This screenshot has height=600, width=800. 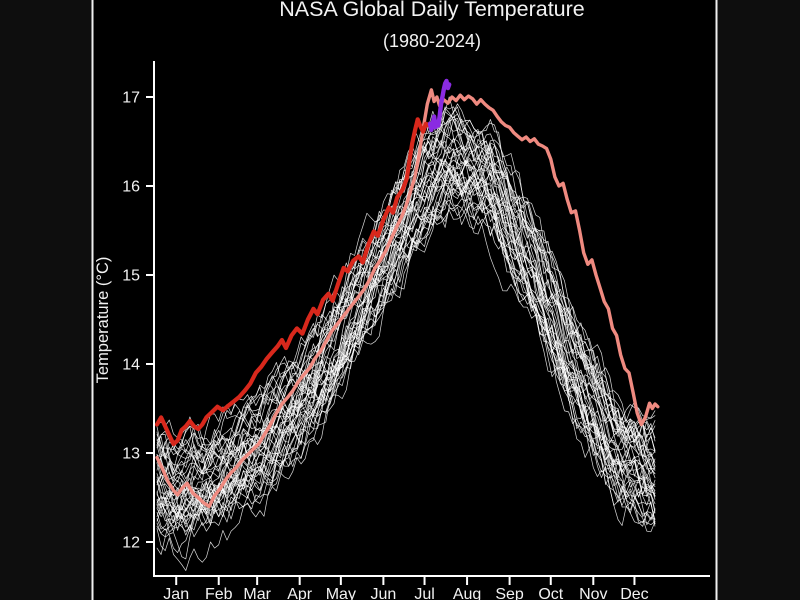 What do you see at coordinates (131, 187) in the screenshot?
I see `y-tick-label: 16` at bounding box center [131, 187].